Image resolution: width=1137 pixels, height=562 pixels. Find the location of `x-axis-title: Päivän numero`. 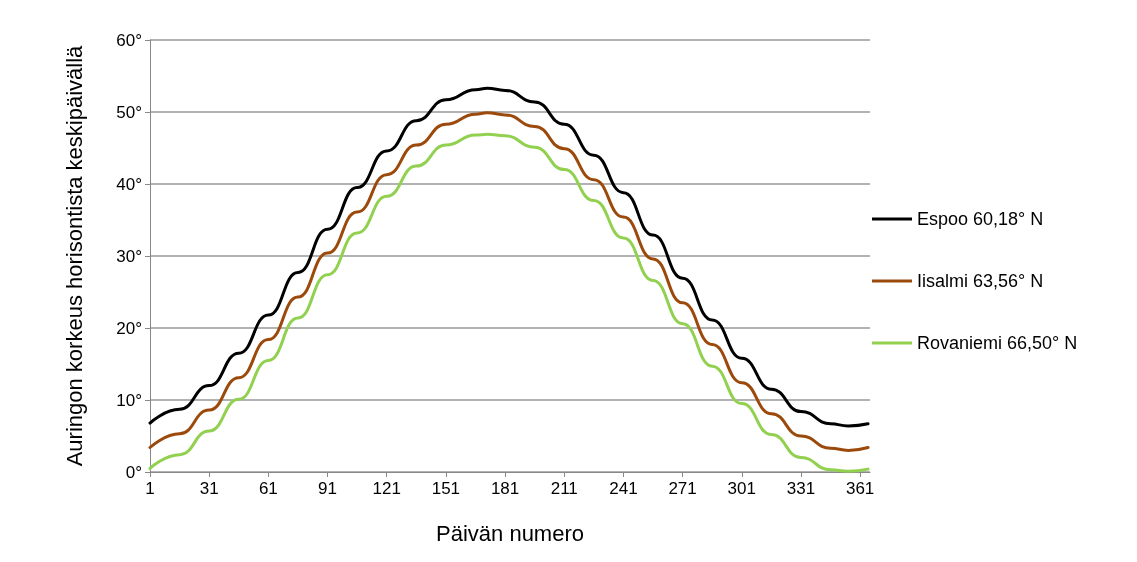

x-axis-title: Päivän numero is located at coordinates (510, 533).